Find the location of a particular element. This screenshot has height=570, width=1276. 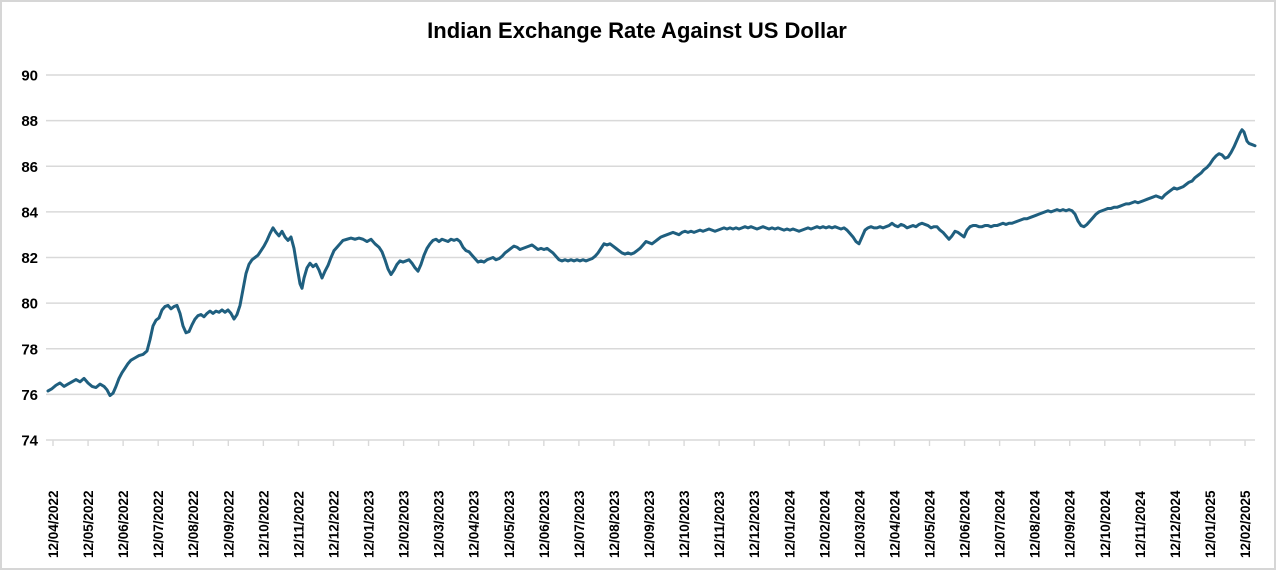

x-tick-label: 12/12/2024 is located at coordinates (1175, 524).